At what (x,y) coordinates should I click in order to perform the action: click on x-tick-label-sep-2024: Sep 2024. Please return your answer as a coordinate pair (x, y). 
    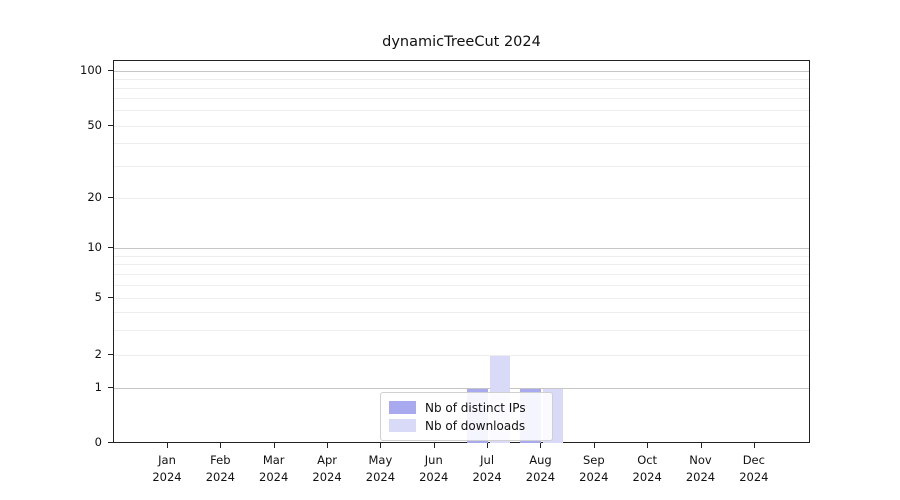
    Looking at the image, I should click on (594, 468).